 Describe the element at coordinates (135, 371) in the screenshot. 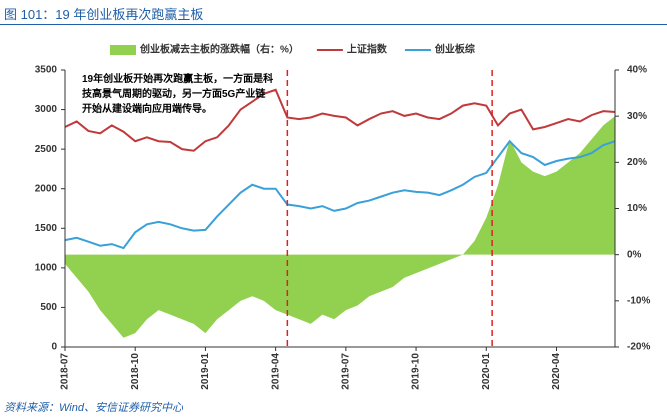

I see `x-tick-label: 2018-10` at that location.